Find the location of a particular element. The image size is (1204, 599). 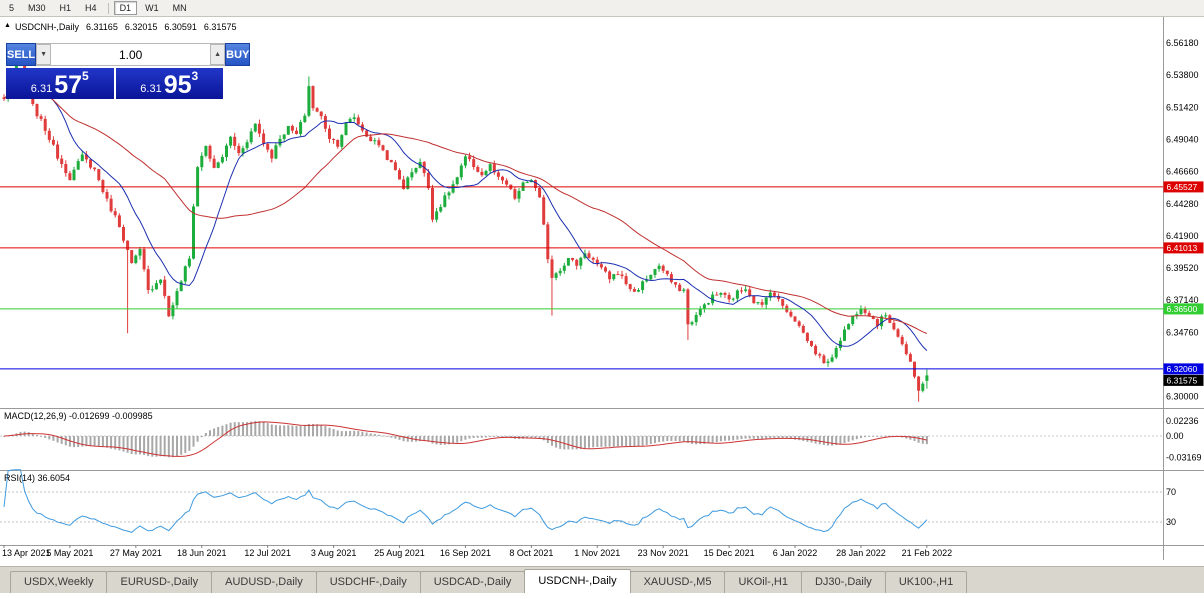

timeframe-h4: H4 is located at coordinates (91, 8).